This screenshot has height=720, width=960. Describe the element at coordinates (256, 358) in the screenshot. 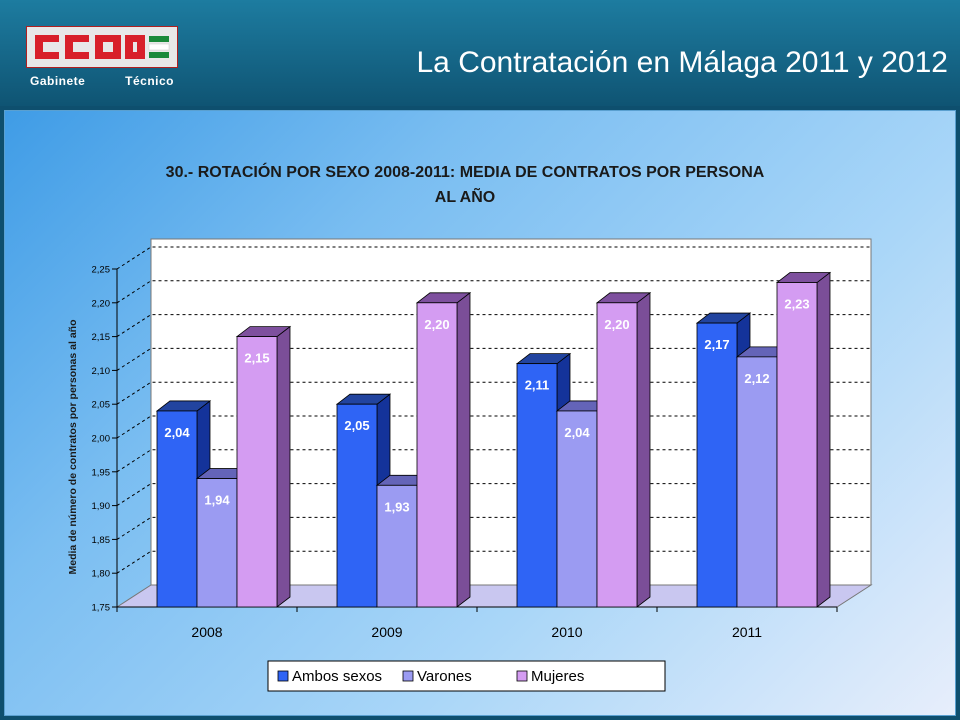

I see `bar-data-label: 2,15` at that location.